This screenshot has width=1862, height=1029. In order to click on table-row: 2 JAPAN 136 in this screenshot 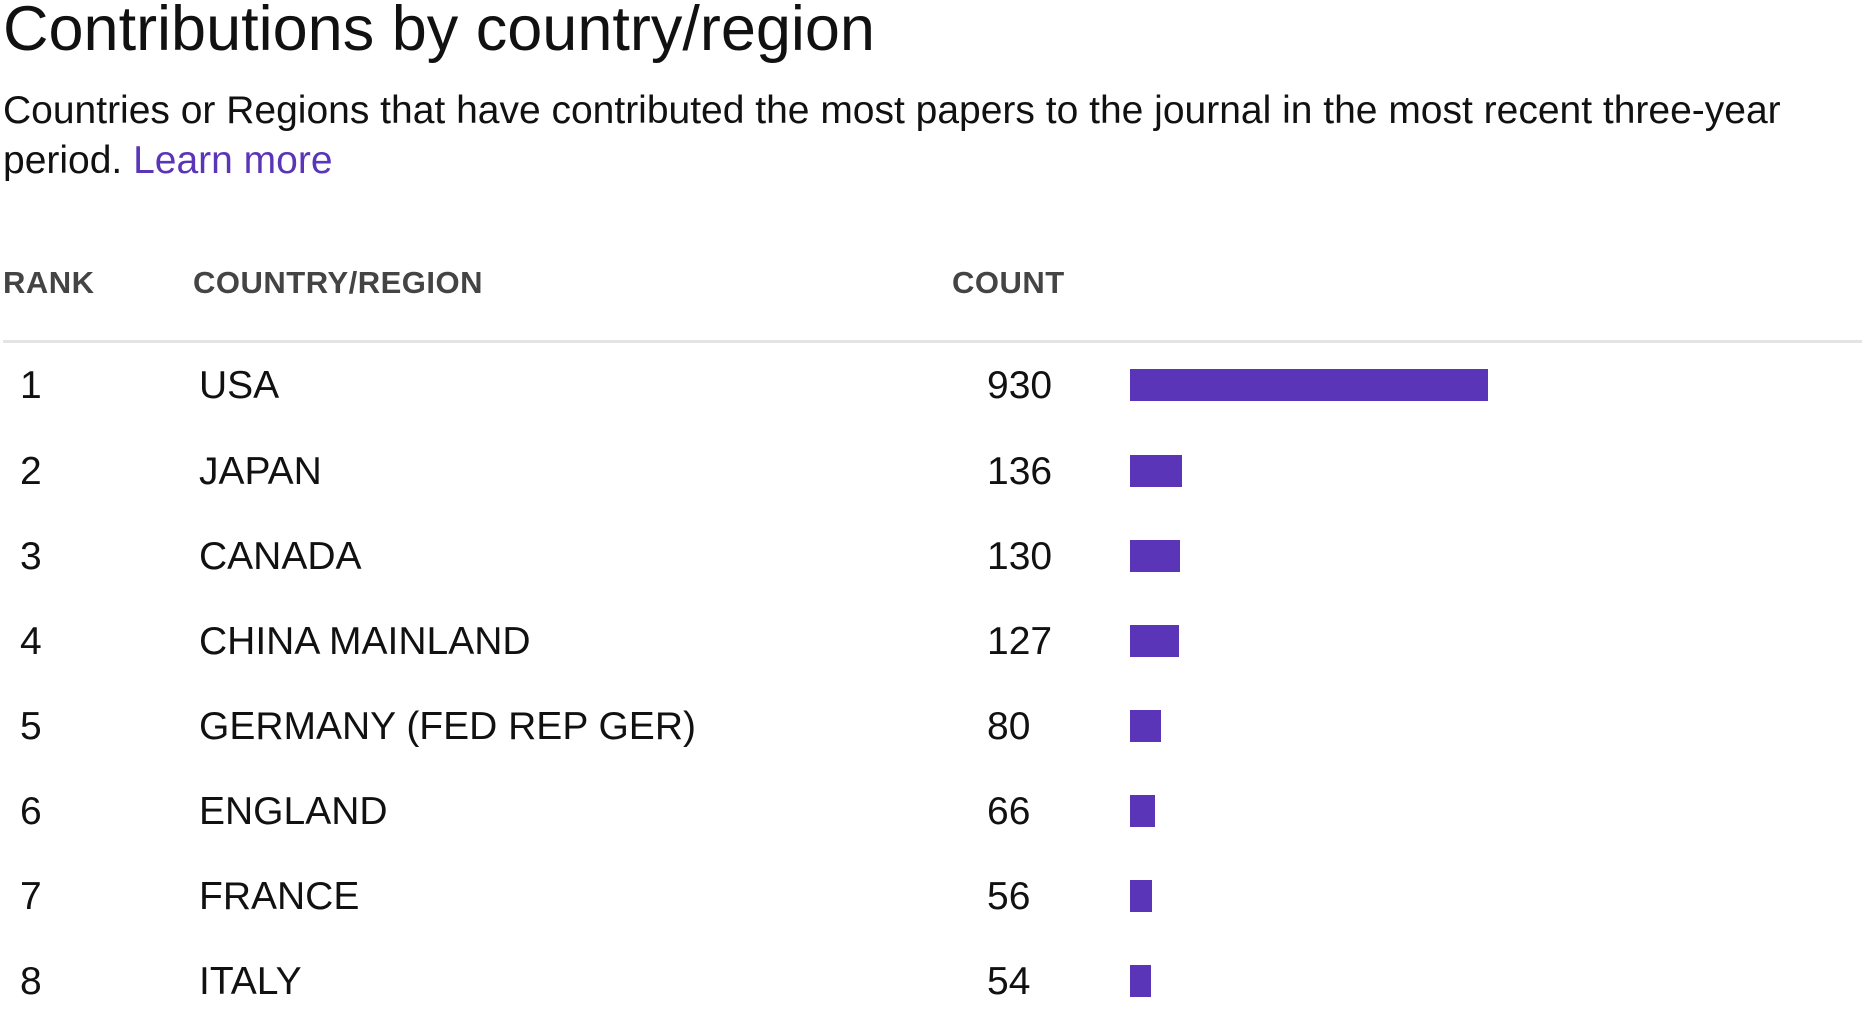, I will do `click(931, 483)`.